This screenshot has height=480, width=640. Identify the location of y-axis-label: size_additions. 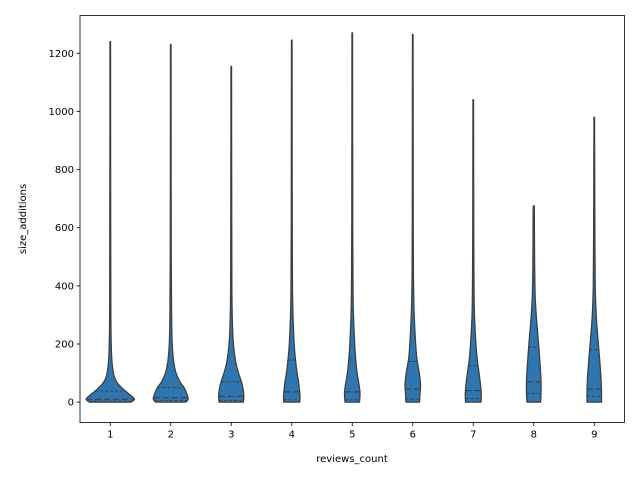
(23, 219).